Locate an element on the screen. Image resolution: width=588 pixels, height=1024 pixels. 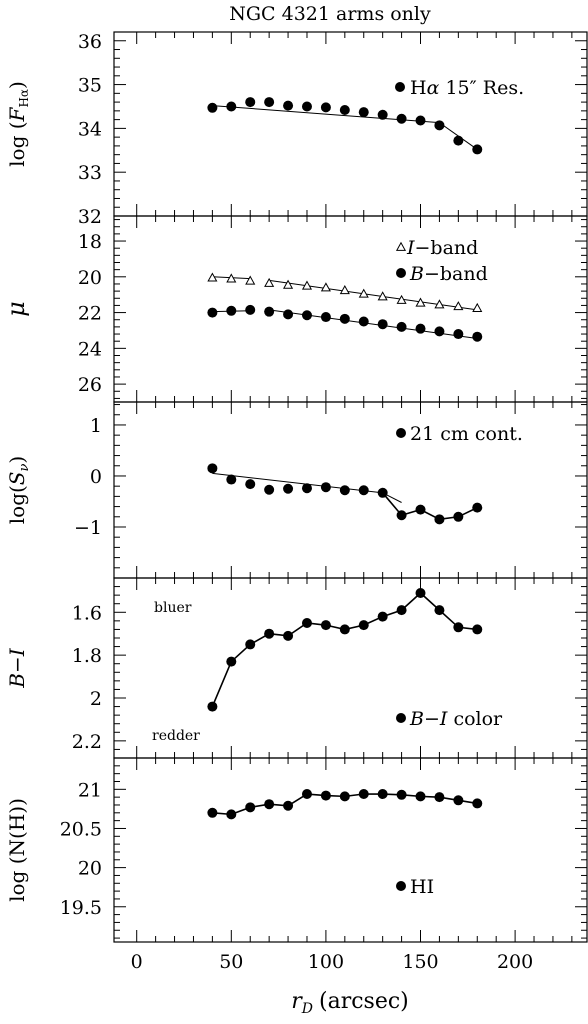
y-tick-label: −1 is located at coordinates (88, 528).